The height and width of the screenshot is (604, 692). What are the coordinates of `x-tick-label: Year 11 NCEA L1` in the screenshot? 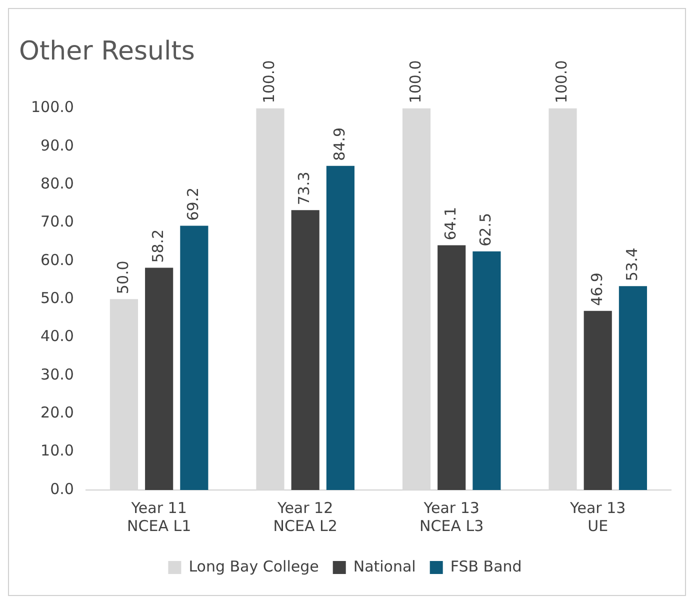 It's located at (159, 516).